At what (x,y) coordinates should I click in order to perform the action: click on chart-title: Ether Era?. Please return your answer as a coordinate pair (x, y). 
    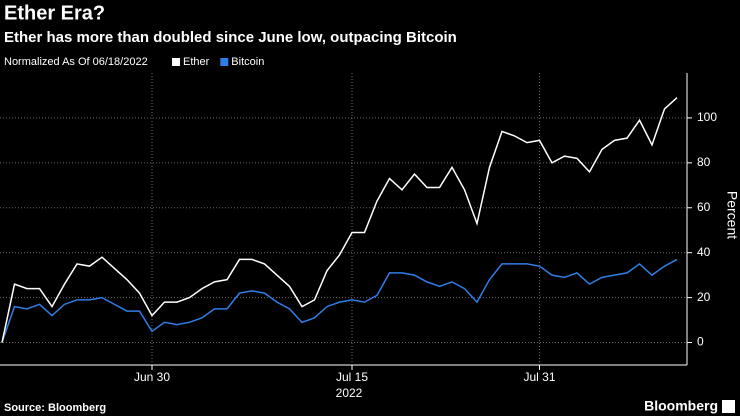
    Looking at the image, I should click on (54, 13).